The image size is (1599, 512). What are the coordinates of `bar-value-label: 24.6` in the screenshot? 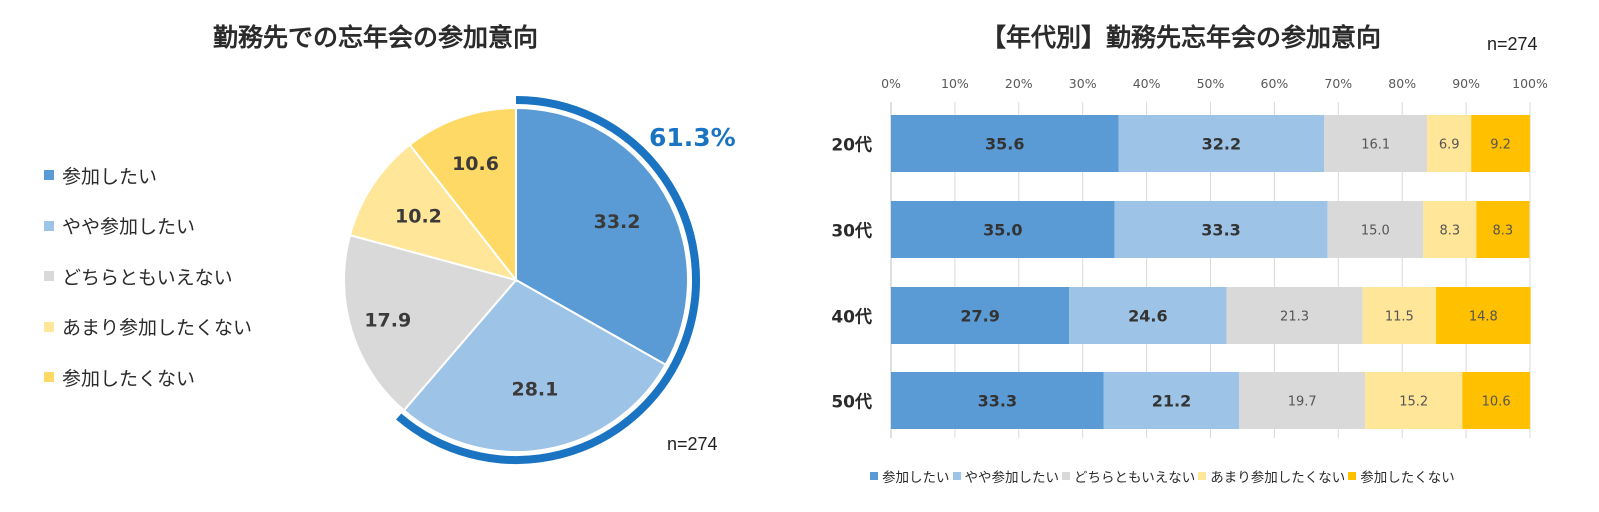 It's located at (1147, 316).